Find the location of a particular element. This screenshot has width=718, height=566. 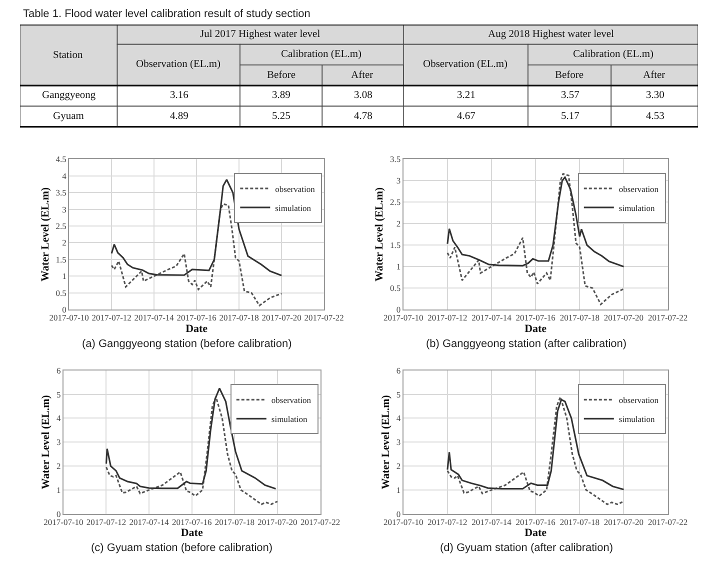

text: 5.17 is located at coordinates (570, 116).